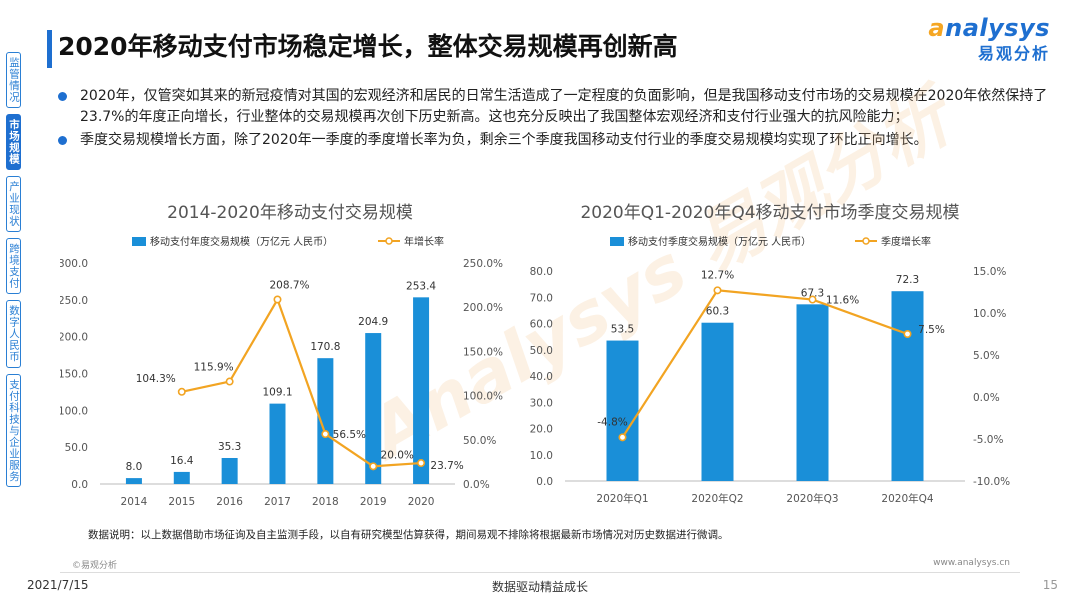  Describe the element at coordinates (277, 502) in the screenshot. I see `x-tick-label: 2017` at that location.